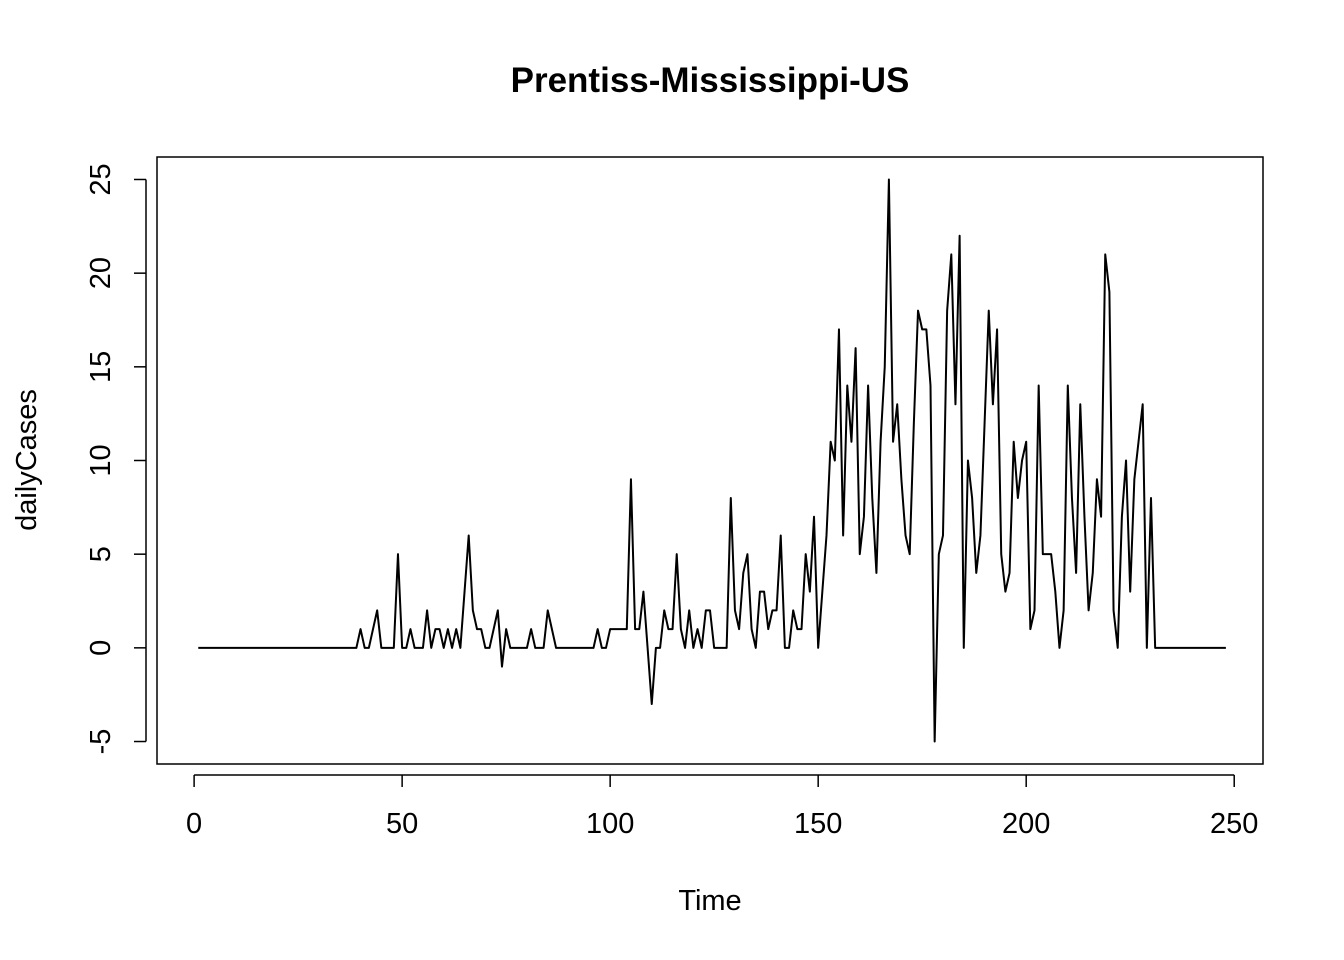 The height and width of the screenshot is (960, 1344). Describe the element at coordinates (101, 179) in the screenshot. I see `y-tick-label: 25` at that location.